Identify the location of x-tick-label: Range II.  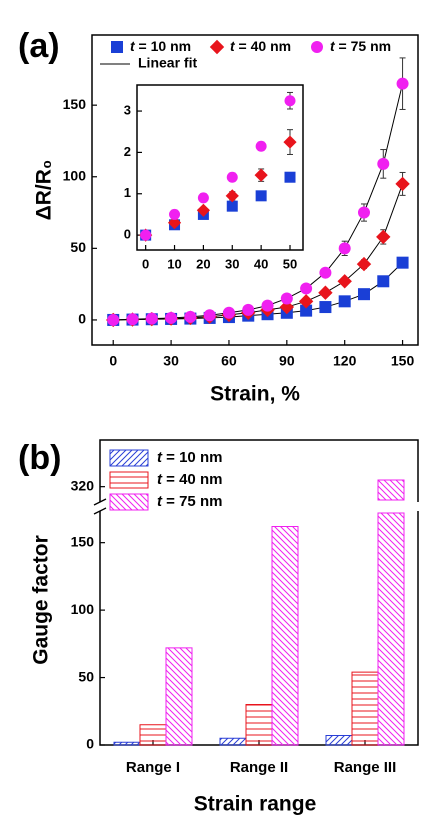
(259, 767).